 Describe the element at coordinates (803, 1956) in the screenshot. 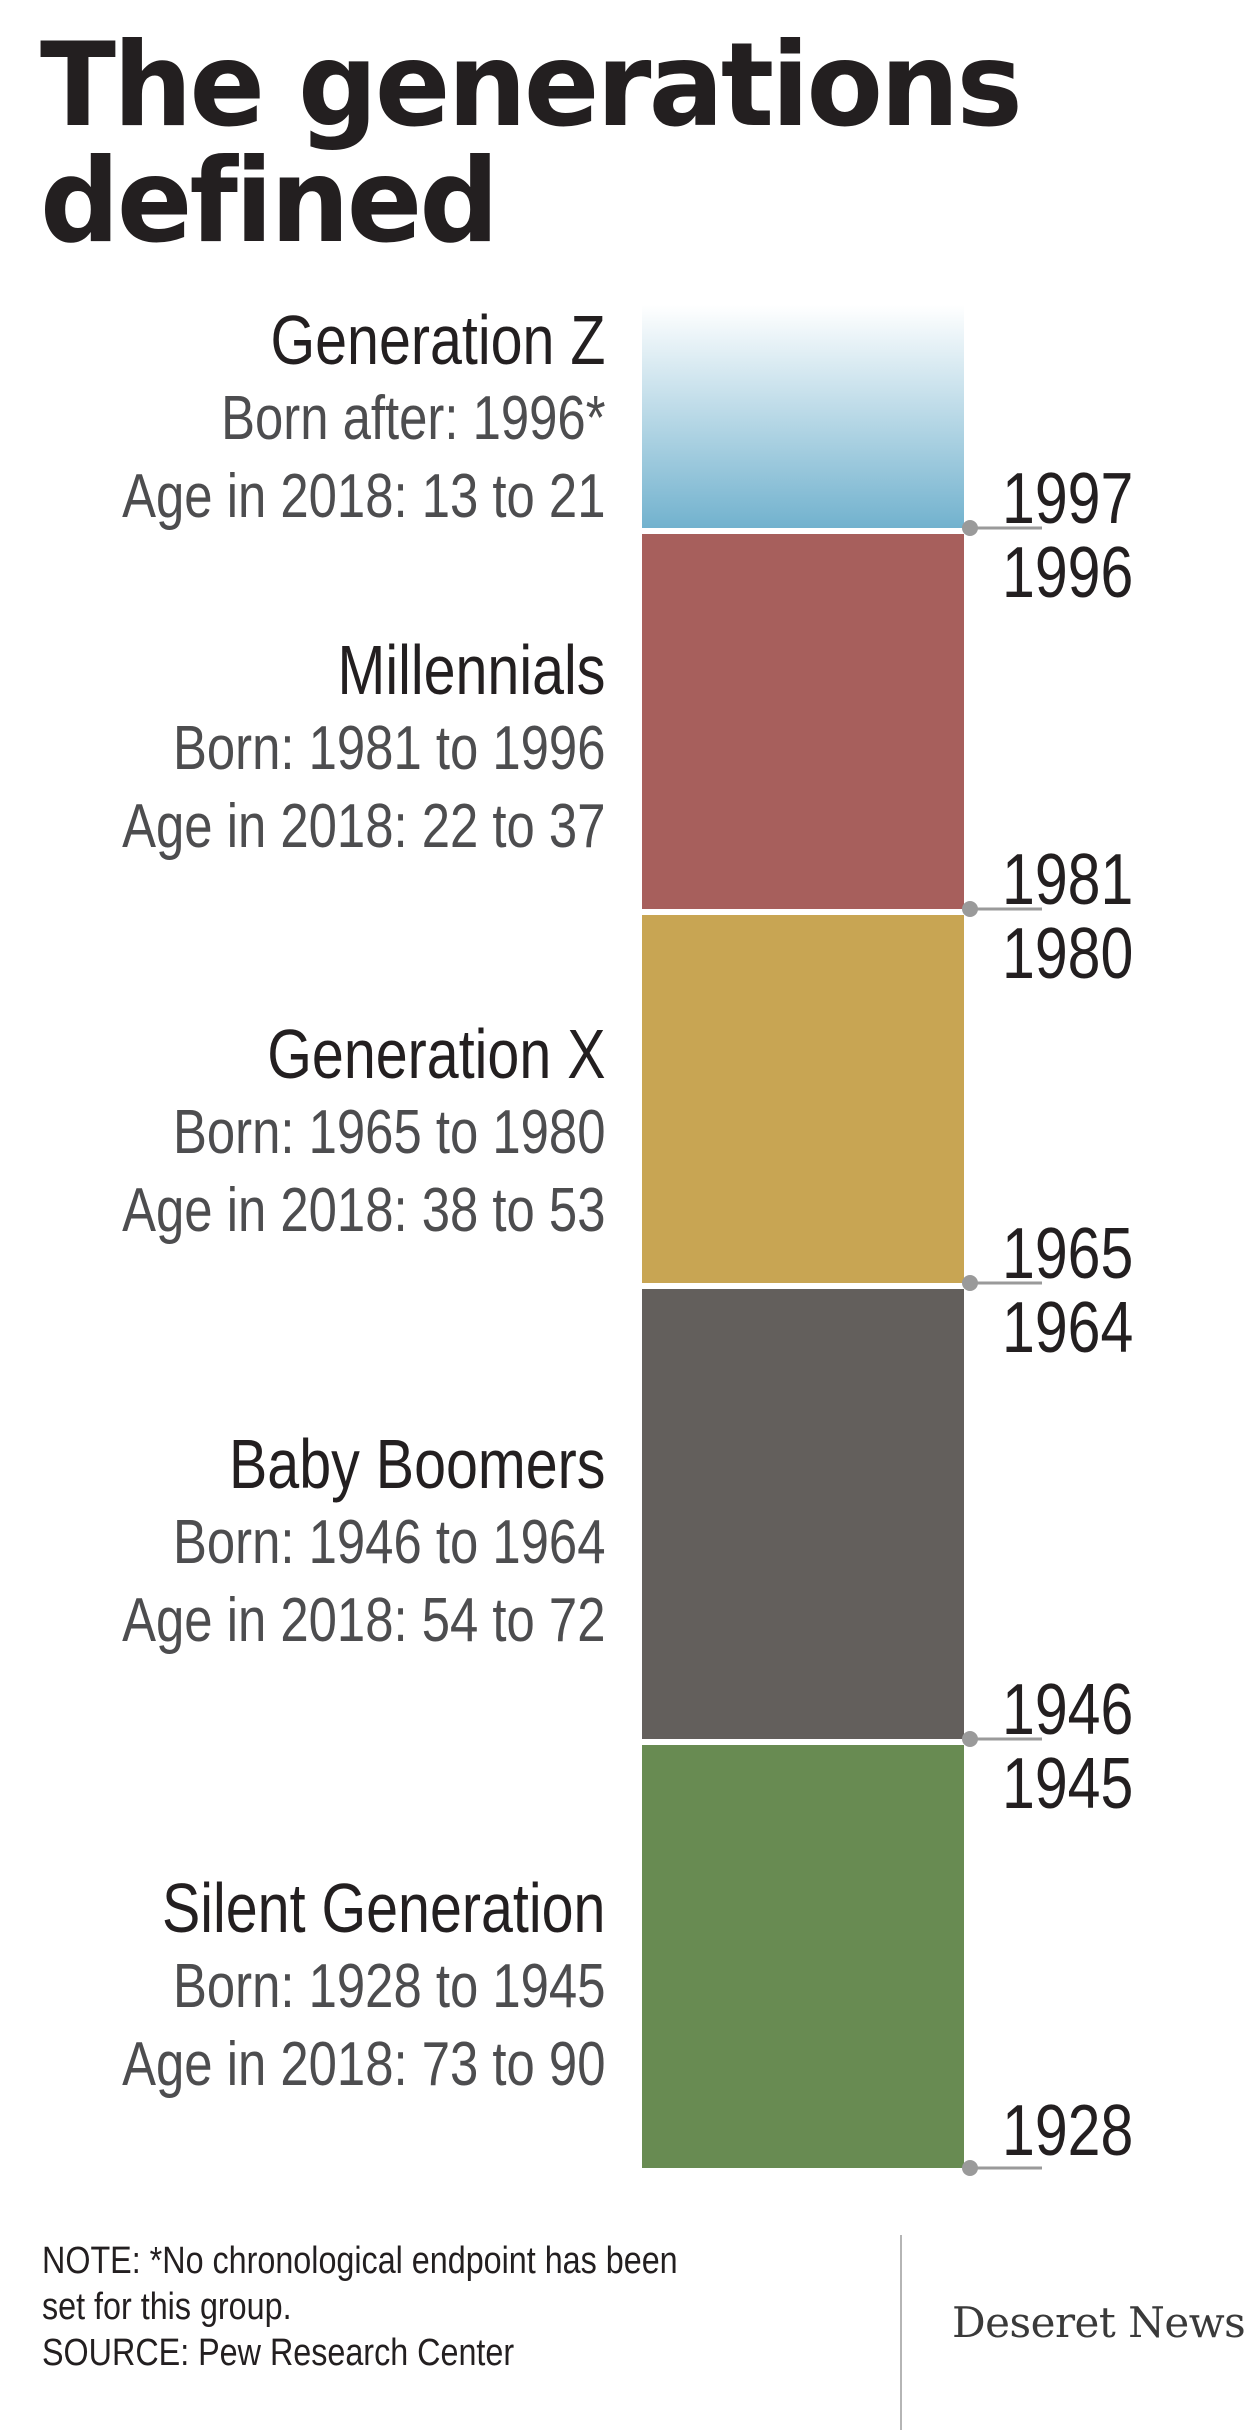

I see `silent-generation-bar` at that location.